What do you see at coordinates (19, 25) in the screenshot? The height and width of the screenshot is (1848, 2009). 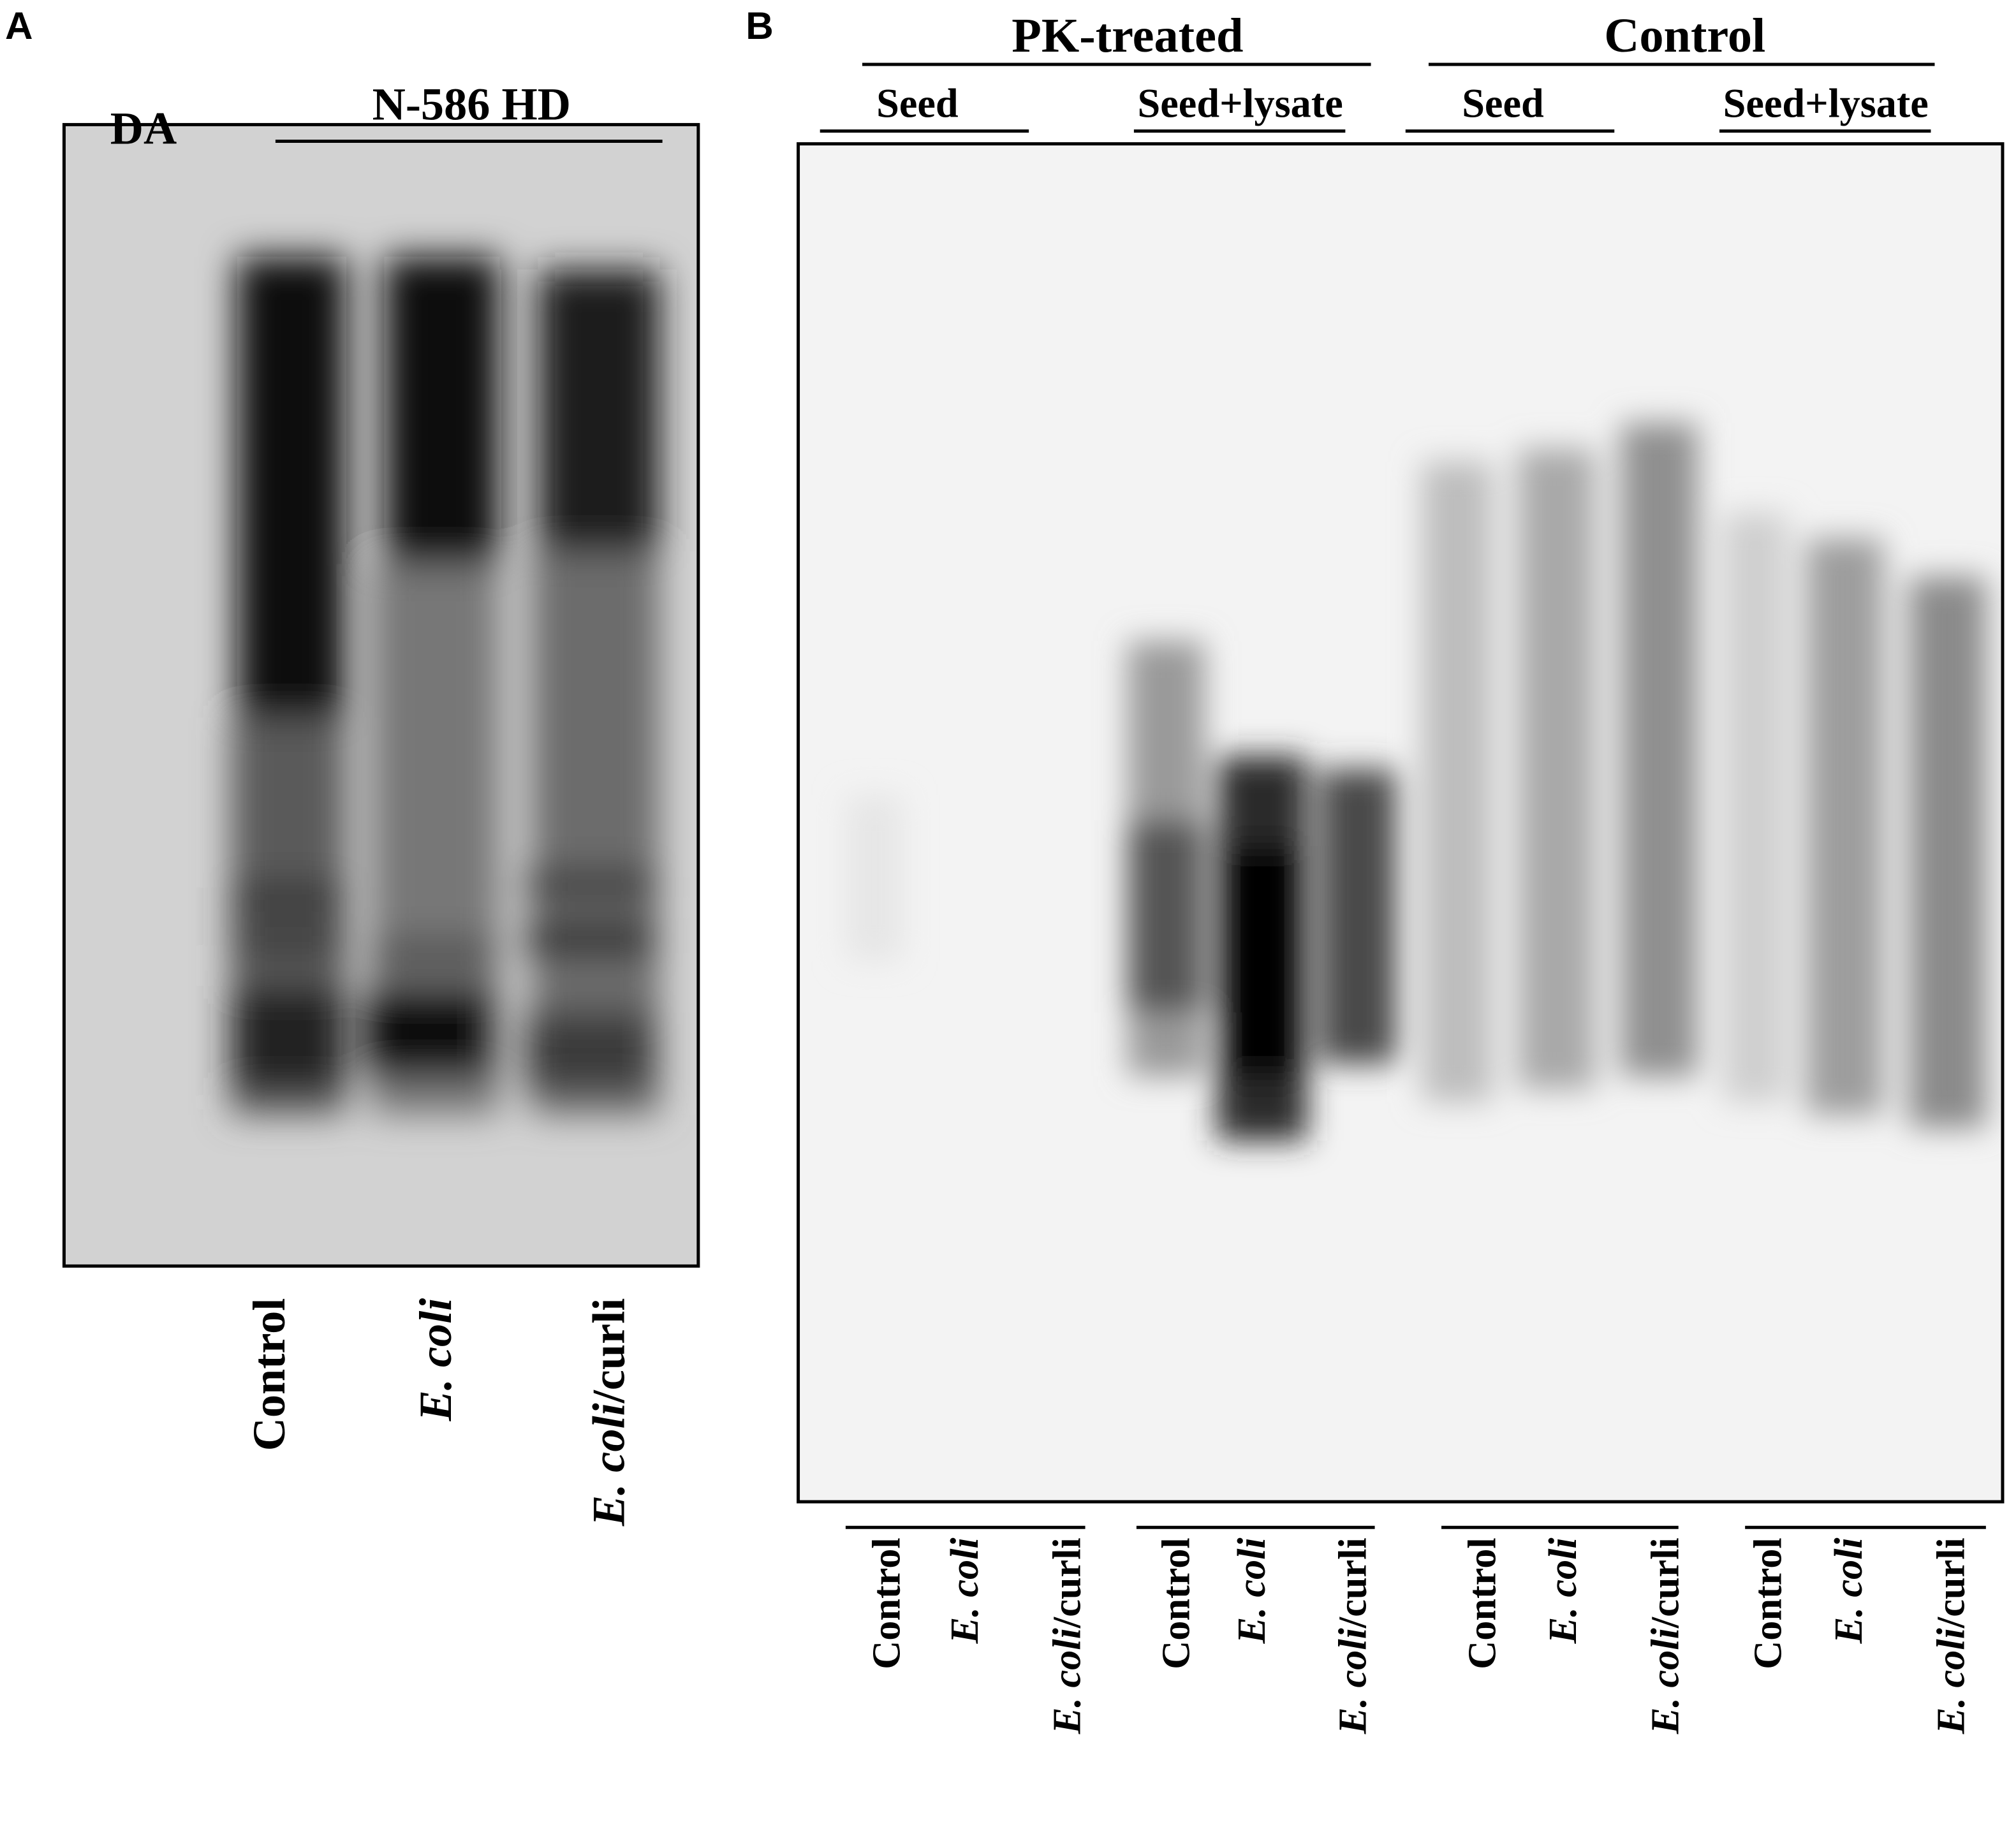 I see `panel-letter: A` at bounding box center [19, 25].